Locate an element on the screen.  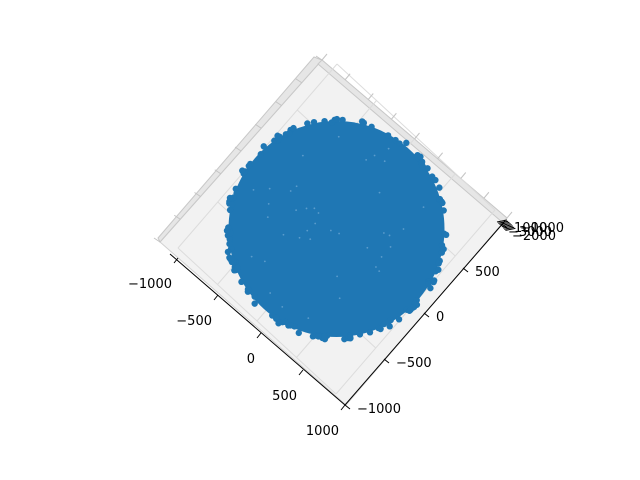
x-tick-label: 1000 is located at coordinates (322, 431).